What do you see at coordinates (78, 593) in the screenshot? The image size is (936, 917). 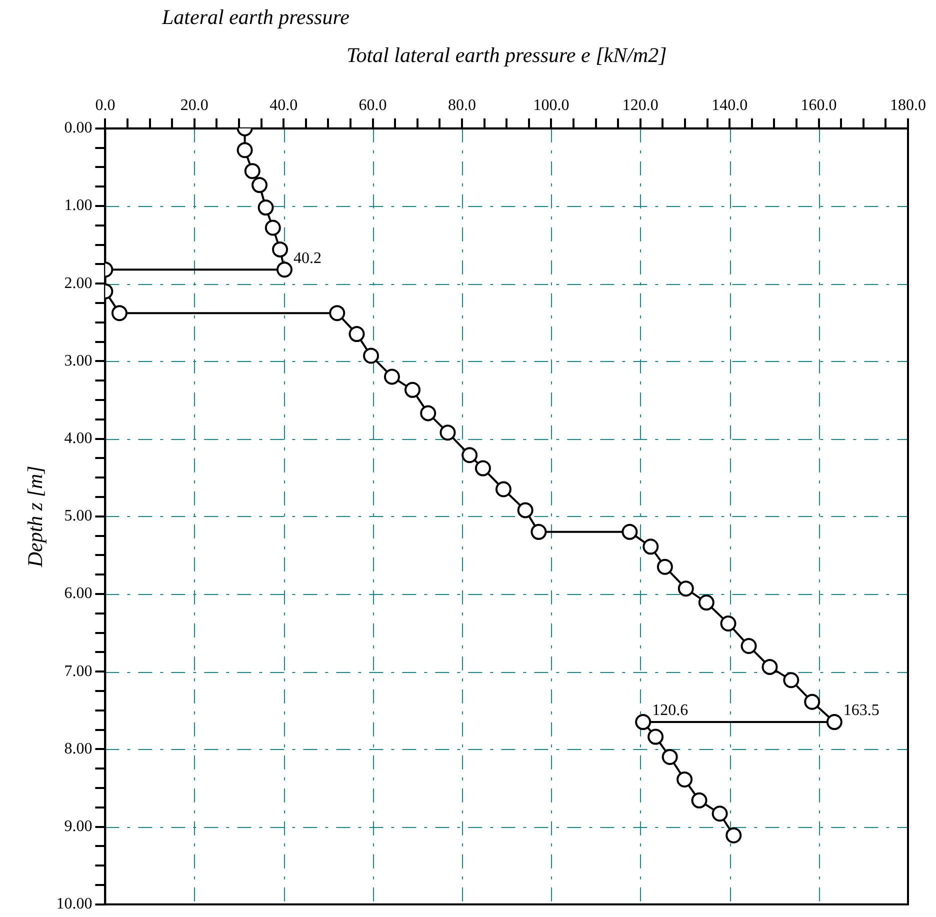 I see `y-tick-label: 6.00` at bounding box center [78, 593].